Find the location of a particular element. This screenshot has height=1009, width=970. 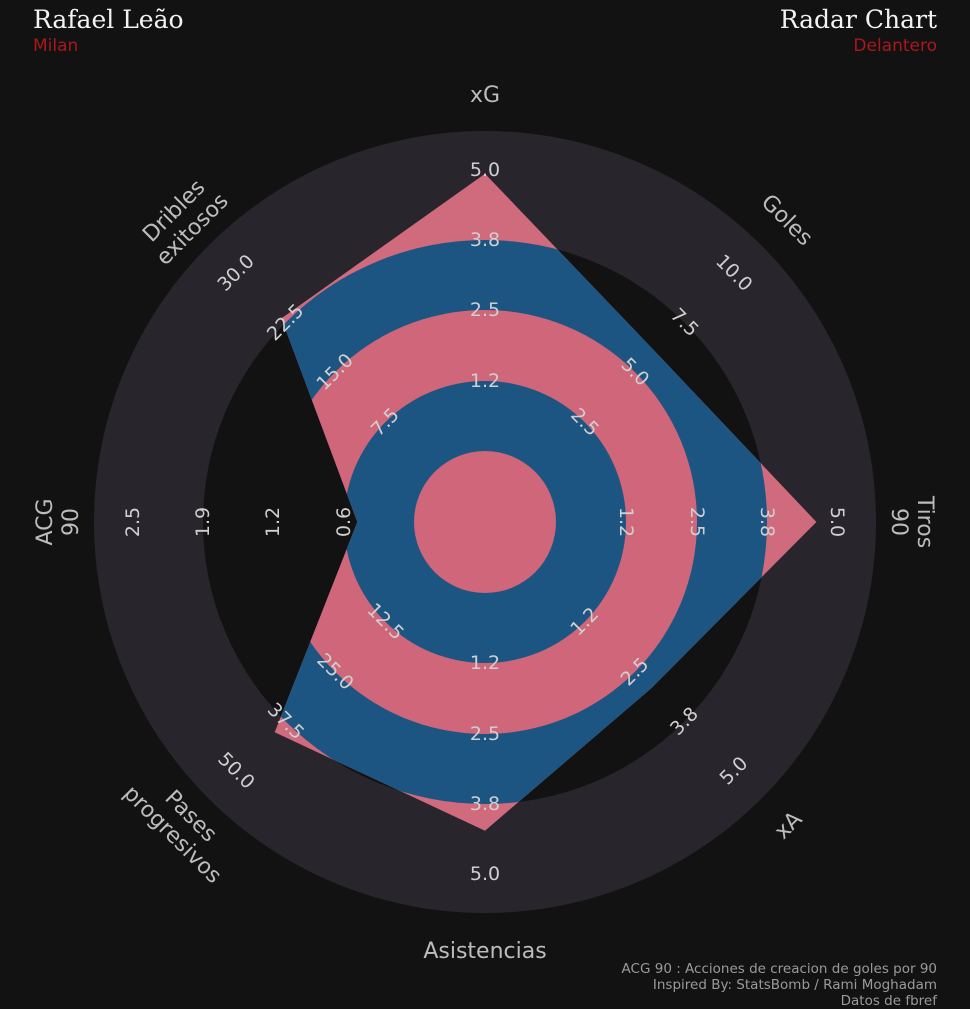

header-left: Rafael Leão Milan is located at coordinates (108, 30).